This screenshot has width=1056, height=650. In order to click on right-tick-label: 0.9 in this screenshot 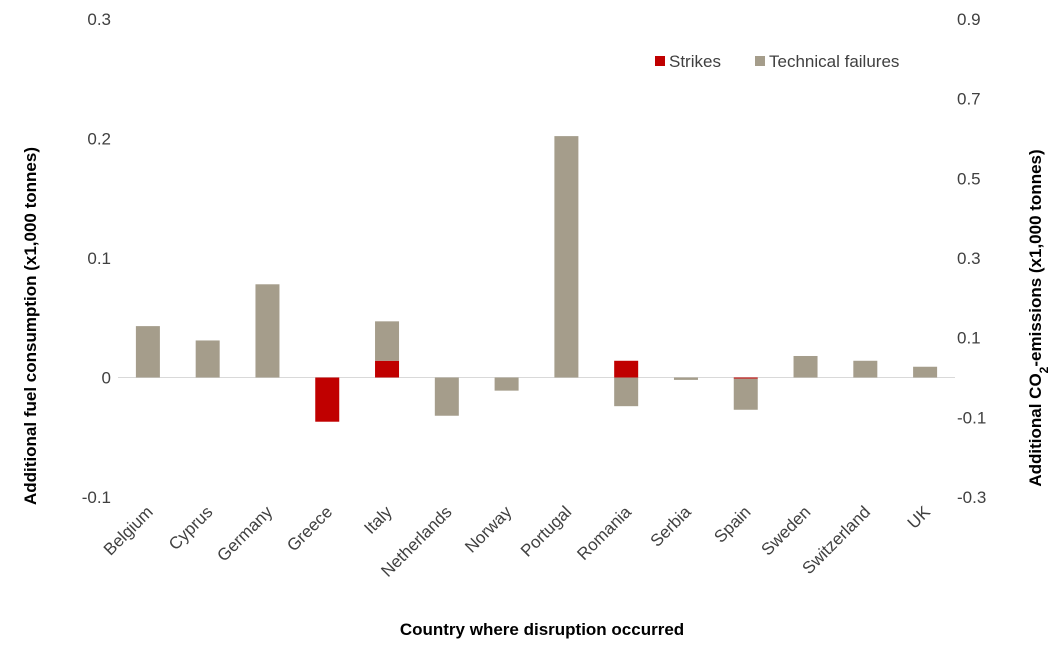, I will do `click(969, 19)`.